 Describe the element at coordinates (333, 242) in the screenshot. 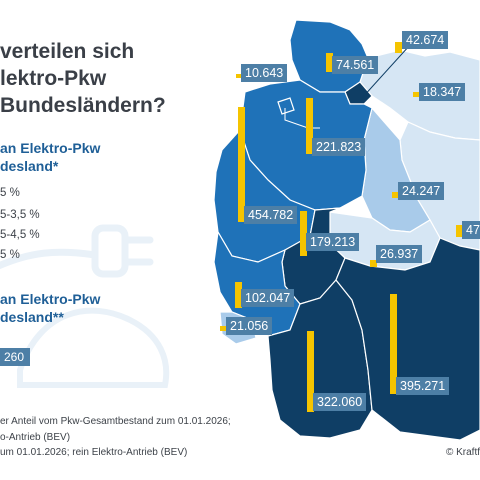

I see `value-label-hessen: 179.213` at that location.